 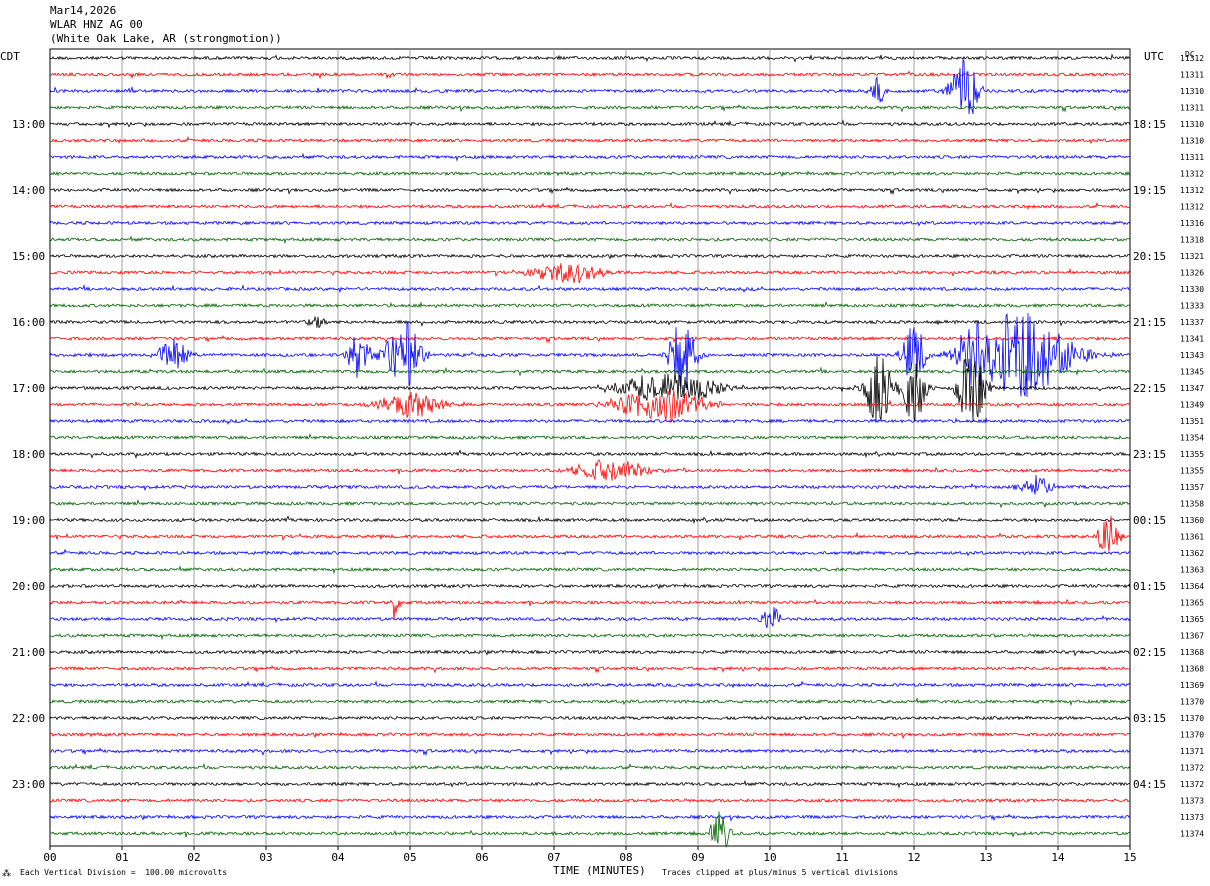 What do you see at coordinates (1149, 718) in the screenshot?
I see `right-hour-label: 03:15` at bounding box center [1149, 718].